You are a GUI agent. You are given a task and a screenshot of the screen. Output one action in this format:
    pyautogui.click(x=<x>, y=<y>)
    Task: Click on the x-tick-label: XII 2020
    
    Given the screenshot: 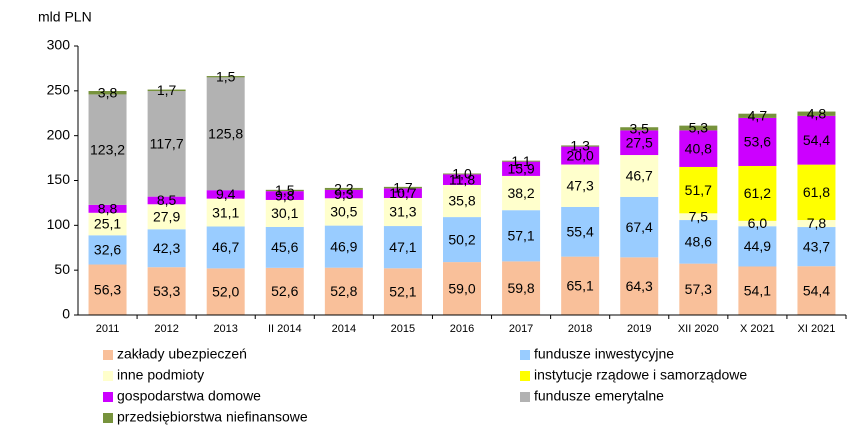 What is the action you would take?
    pyautogui.click(x=698, y=329)
    